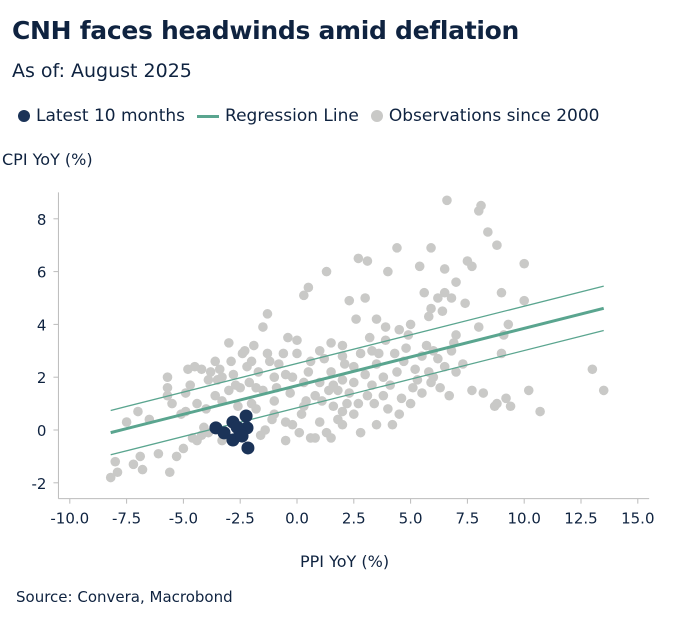 The height and width of the screenshot is (626, 679). What do you see at coordinates (467, 519) in the screenshot?
I see `x-tick-label: 7.5` at bounding box center [467, 519].